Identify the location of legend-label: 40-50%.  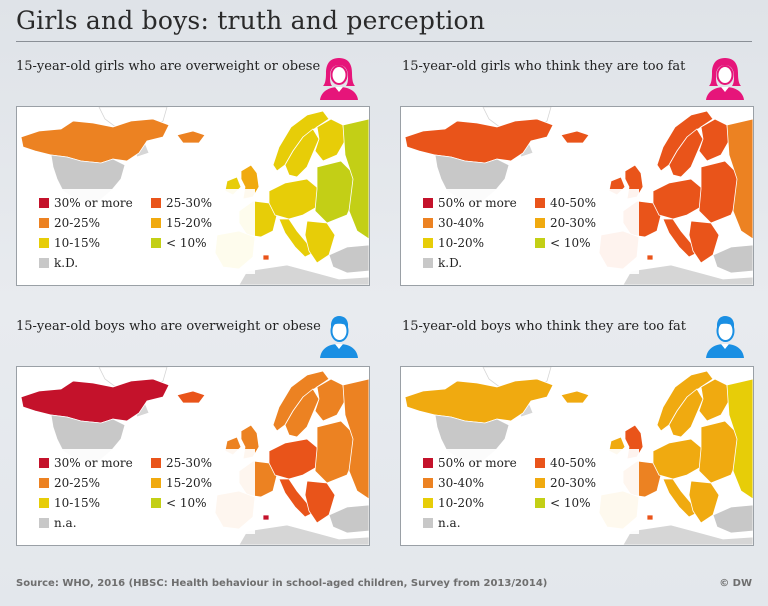
(573, 203).